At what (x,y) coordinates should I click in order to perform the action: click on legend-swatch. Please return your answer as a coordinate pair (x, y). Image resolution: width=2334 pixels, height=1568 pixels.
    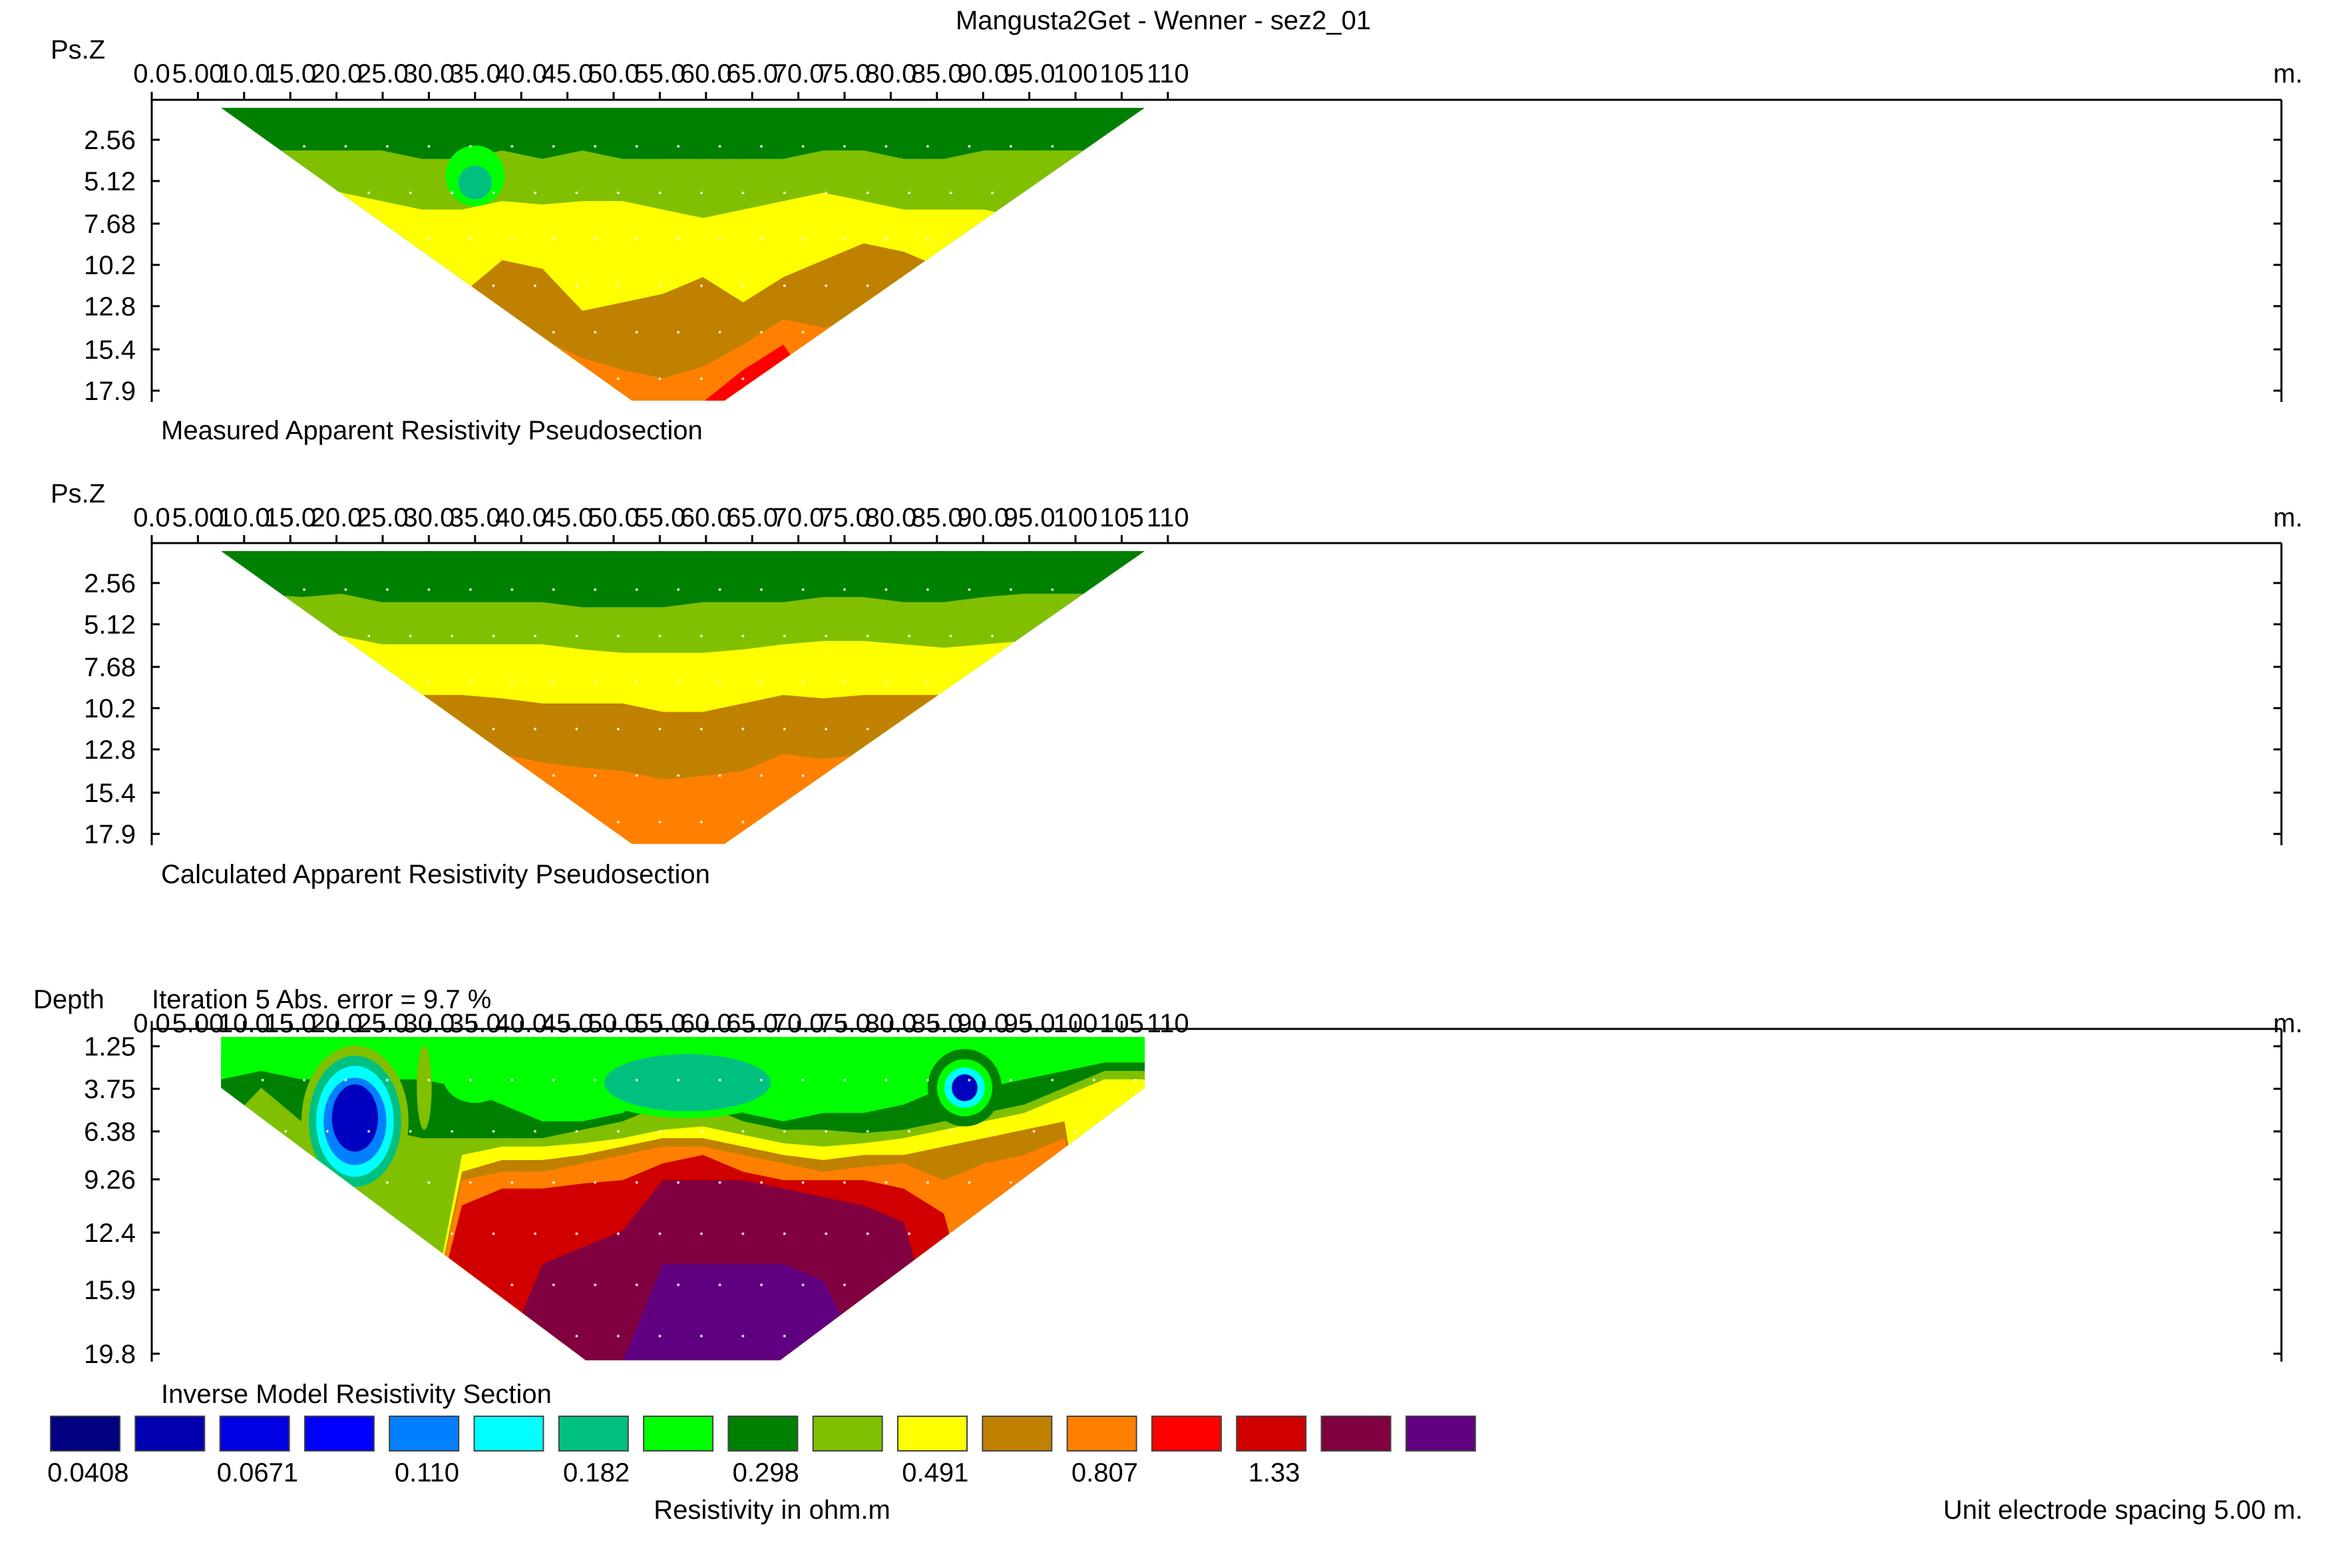
    Looking at the image, I should click on (1271, 1434).